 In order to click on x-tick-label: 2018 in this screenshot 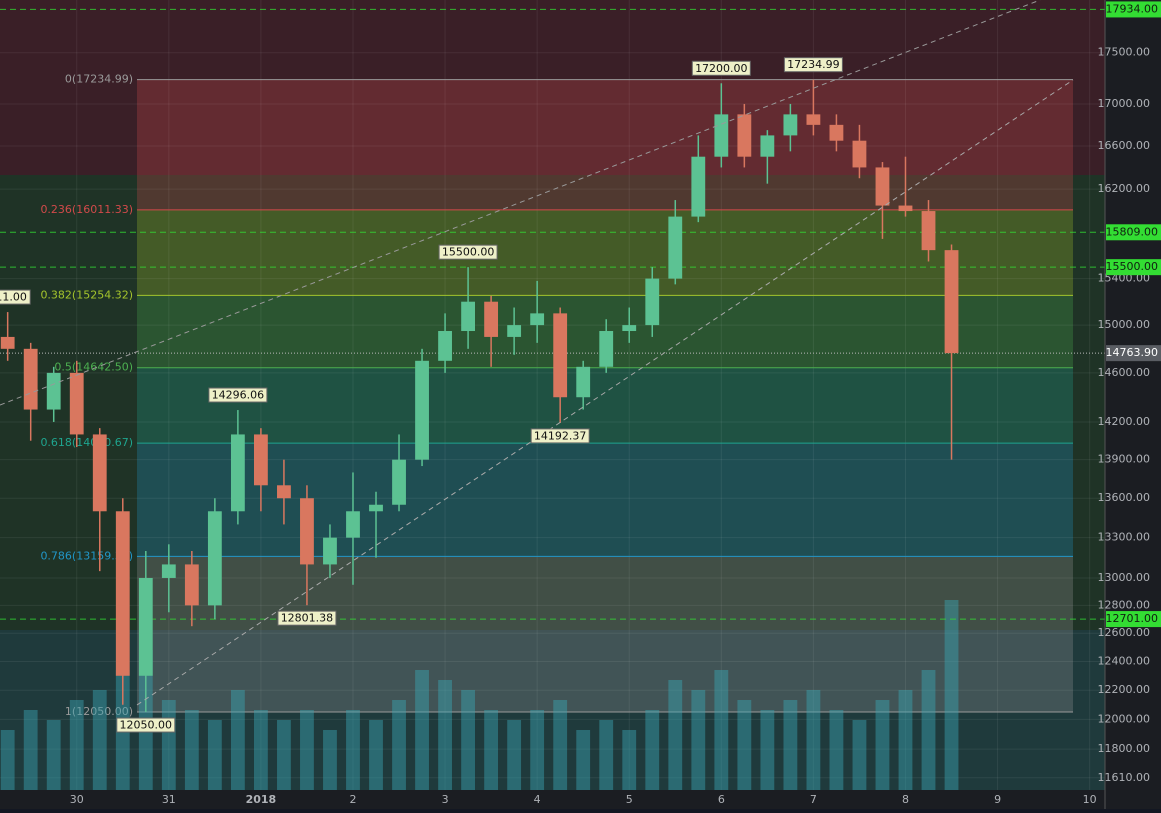, I will do `click(261, 799)`.